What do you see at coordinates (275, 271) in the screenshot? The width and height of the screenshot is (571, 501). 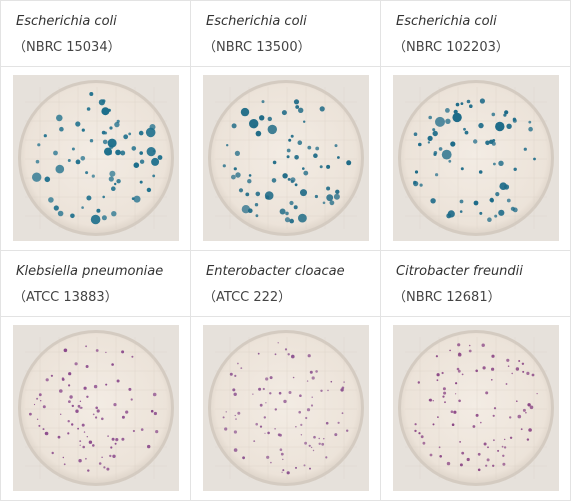 I see `species-name: Enterobacter cloacae` at bounding box center [275, 271].